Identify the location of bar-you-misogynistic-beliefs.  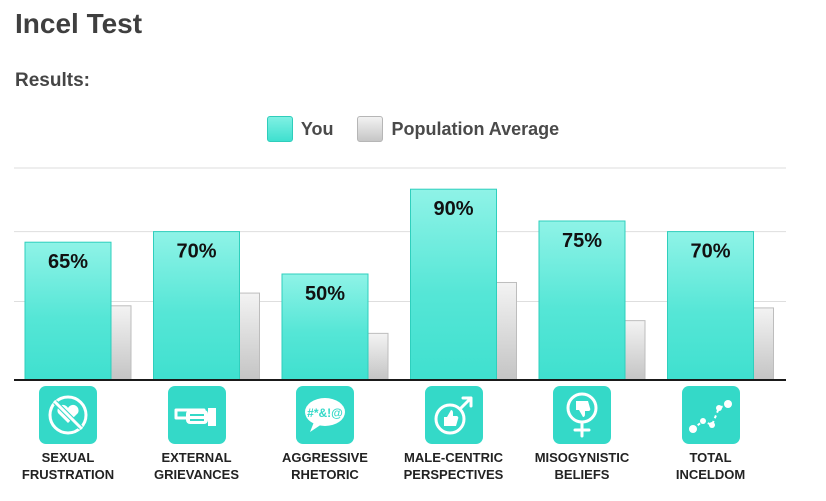
(582, 300).